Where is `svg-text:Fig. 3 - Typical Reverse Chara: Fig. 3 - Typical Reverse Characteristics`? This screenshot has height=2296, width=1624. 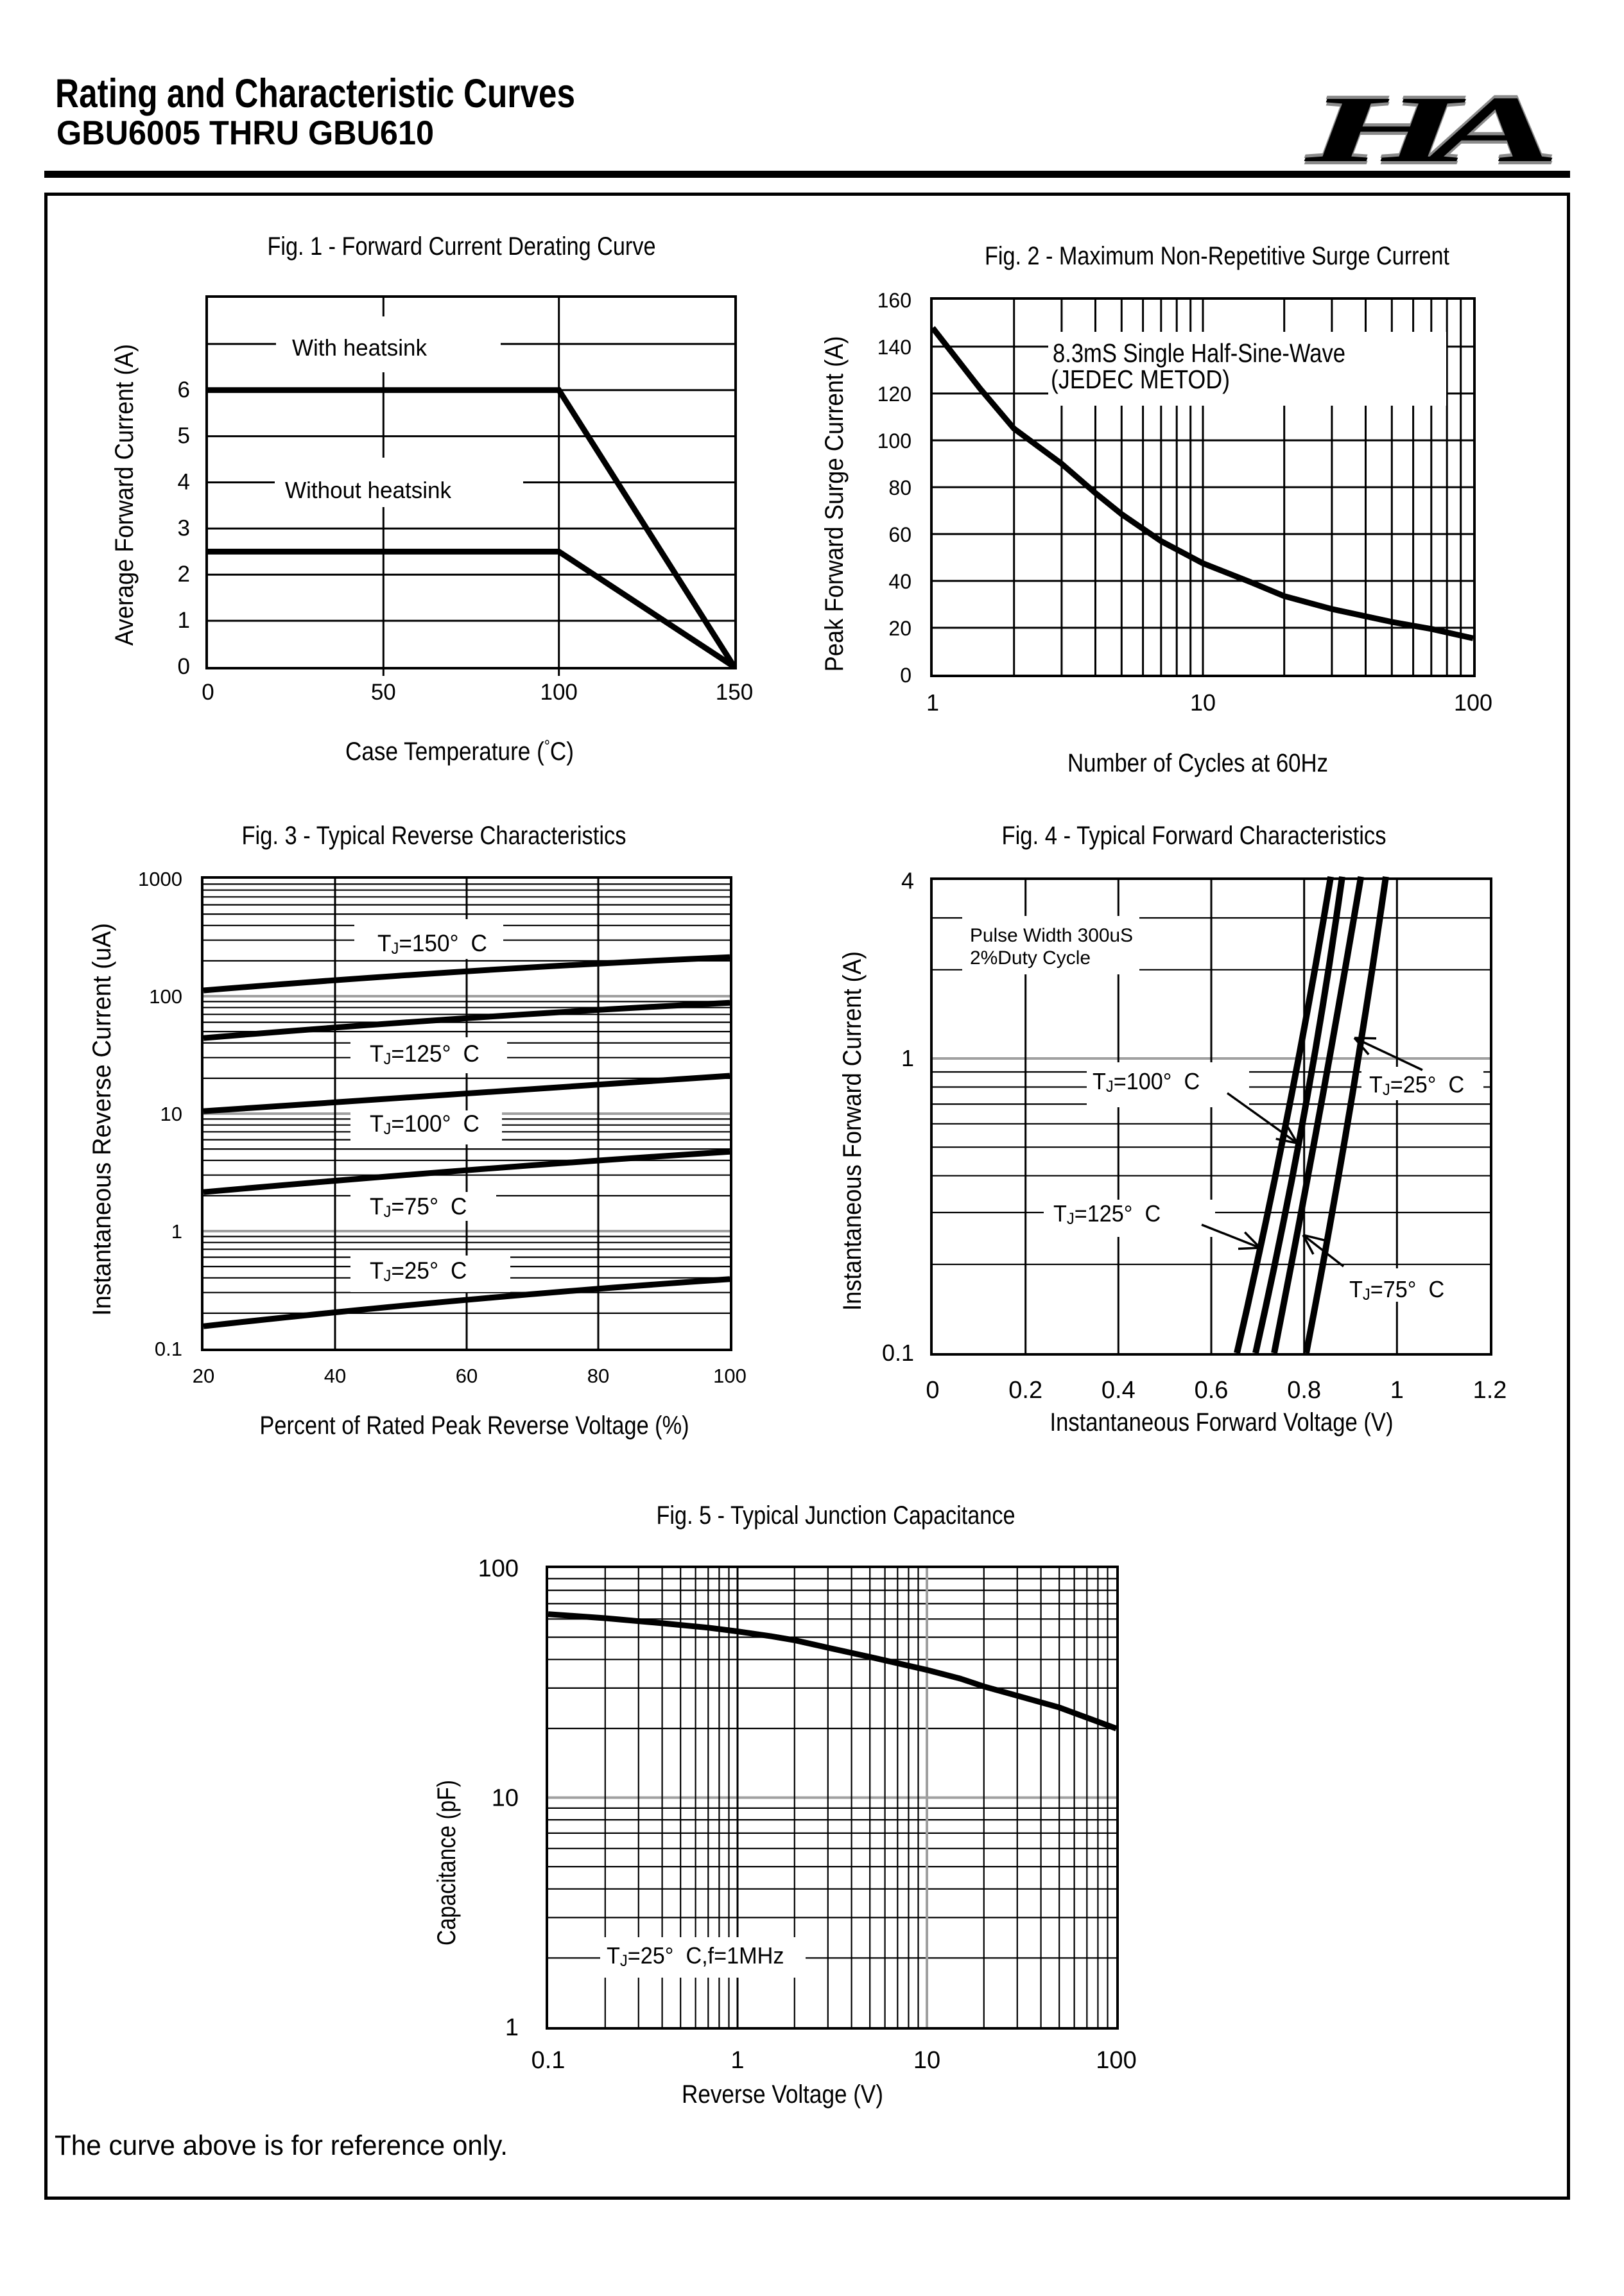 svg-text:Fig. 3 - Typical Reverse Chara: Fig. 3 - Typical Reverse Characteristics is located at coordinates (434, 836).